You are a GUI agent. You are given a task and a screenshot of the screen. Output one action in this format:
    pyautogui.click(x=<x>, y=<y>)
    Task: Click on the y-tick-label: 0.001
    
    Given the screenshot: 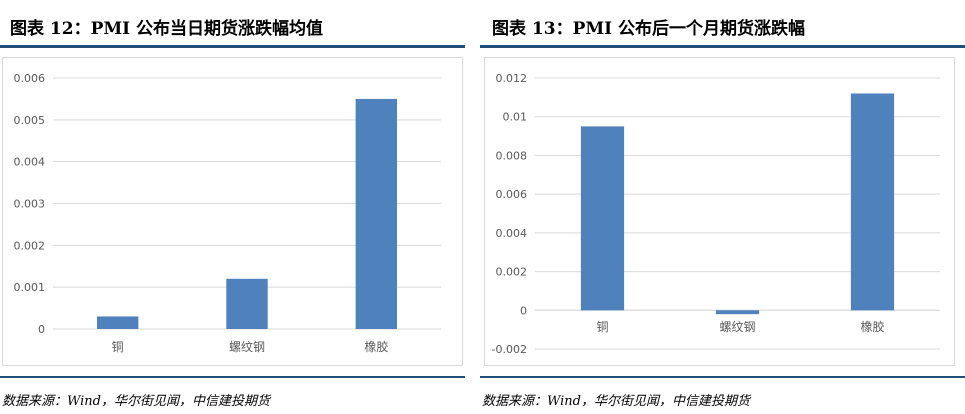 What is the action you would take?
    pyautogui.click(x=30, y=287)
    